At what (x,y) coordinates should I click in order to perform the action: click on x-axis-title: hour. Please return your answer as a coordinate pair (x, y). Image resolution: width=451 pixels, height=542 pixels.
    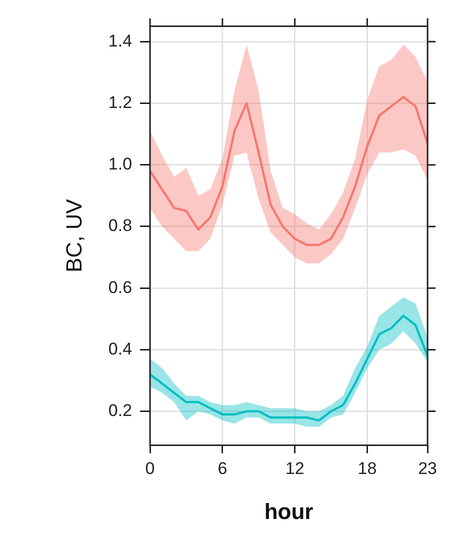
    Looking at the image, I should click on (289, 511).